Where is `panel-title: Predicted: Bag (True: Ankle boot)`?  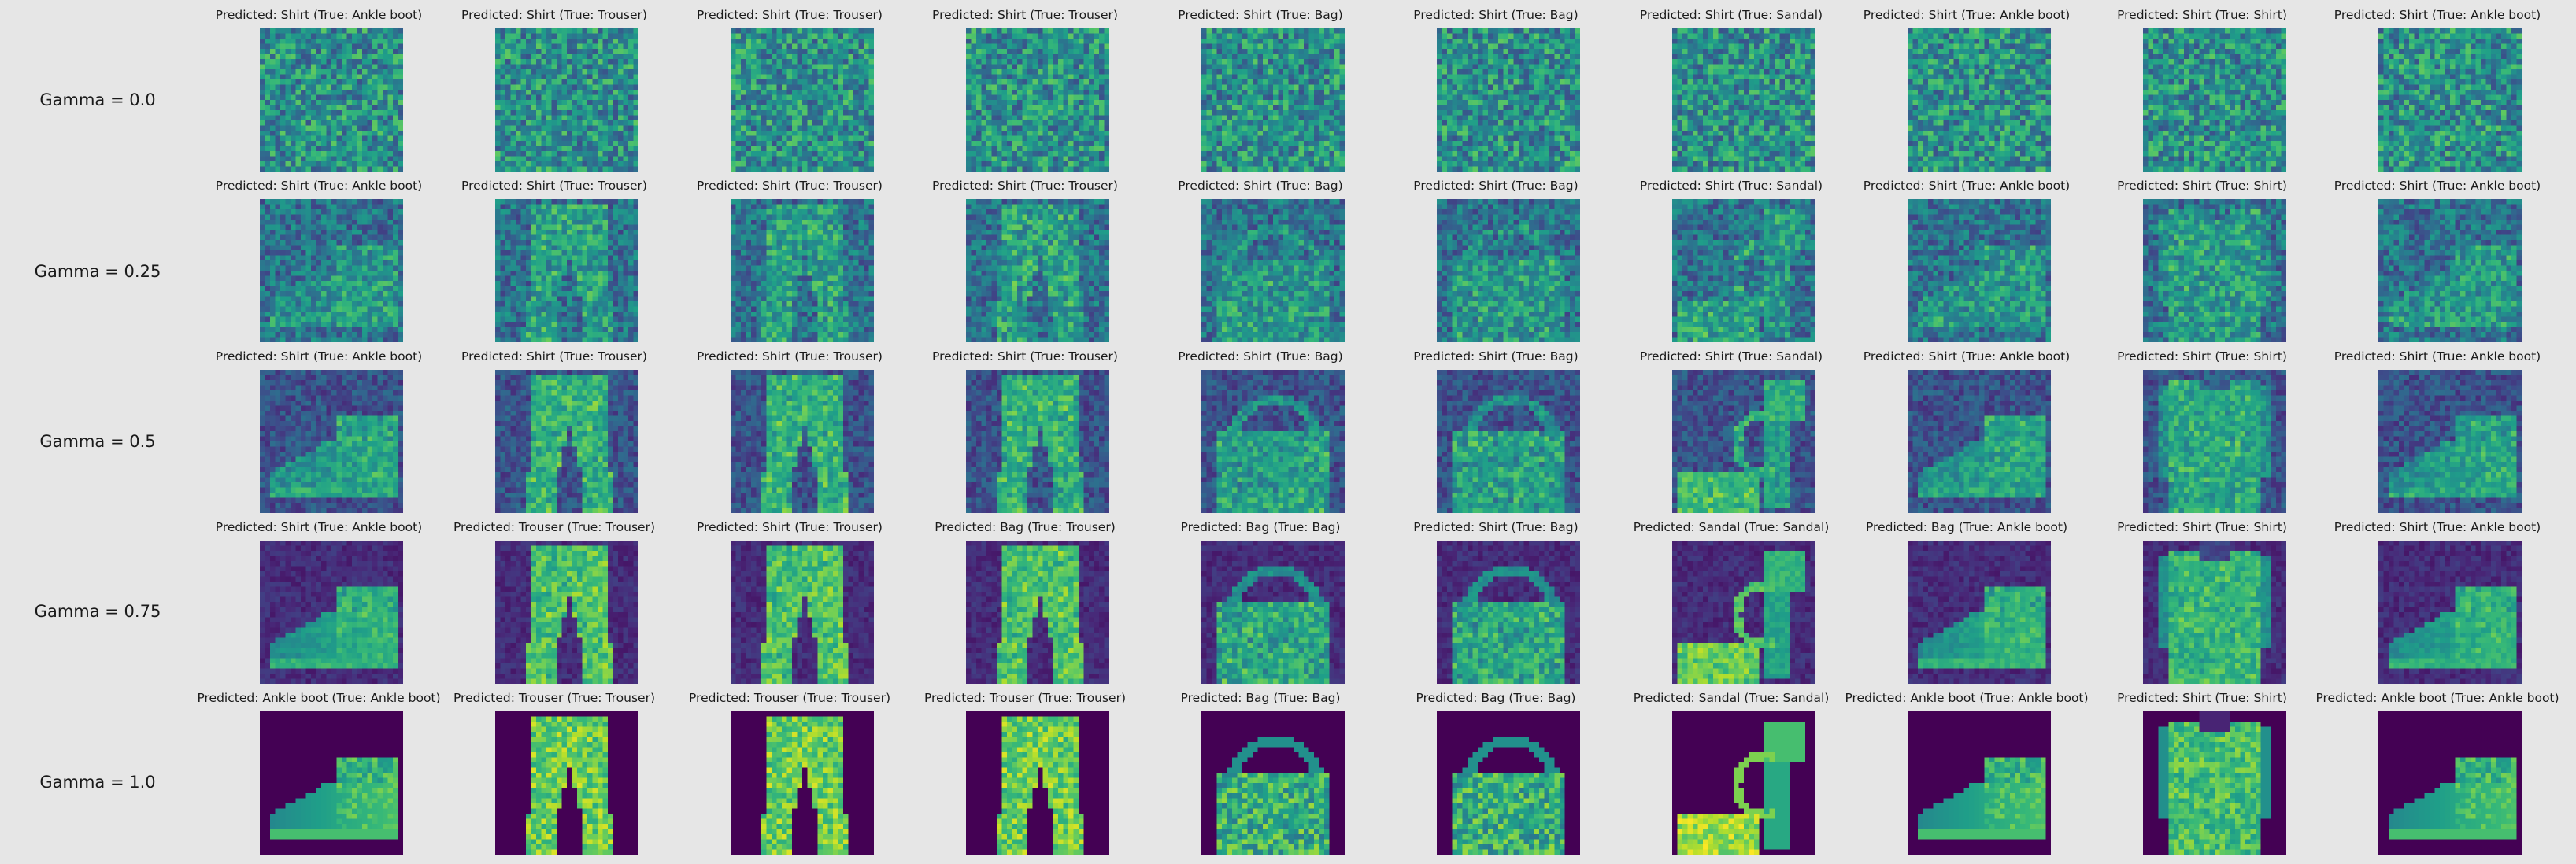 panel-title: Predicted: Bag (True: Ankle boot) is located at coordinates (1966, 527).